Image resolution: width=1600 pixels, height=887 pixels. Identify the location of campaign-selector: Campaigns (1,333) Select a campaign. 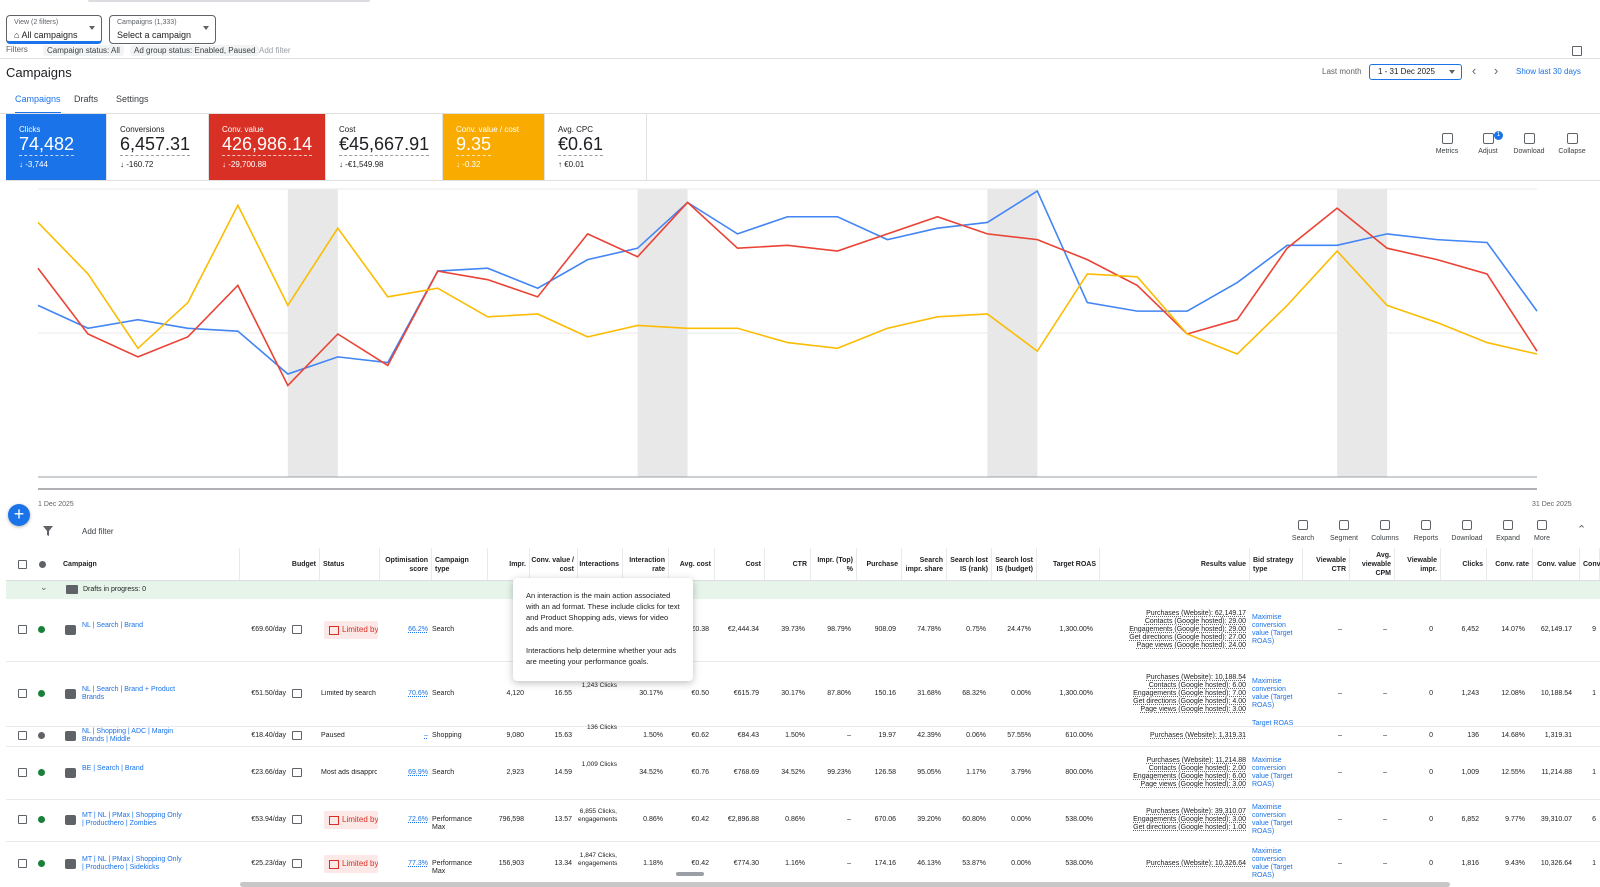
(162, 29).